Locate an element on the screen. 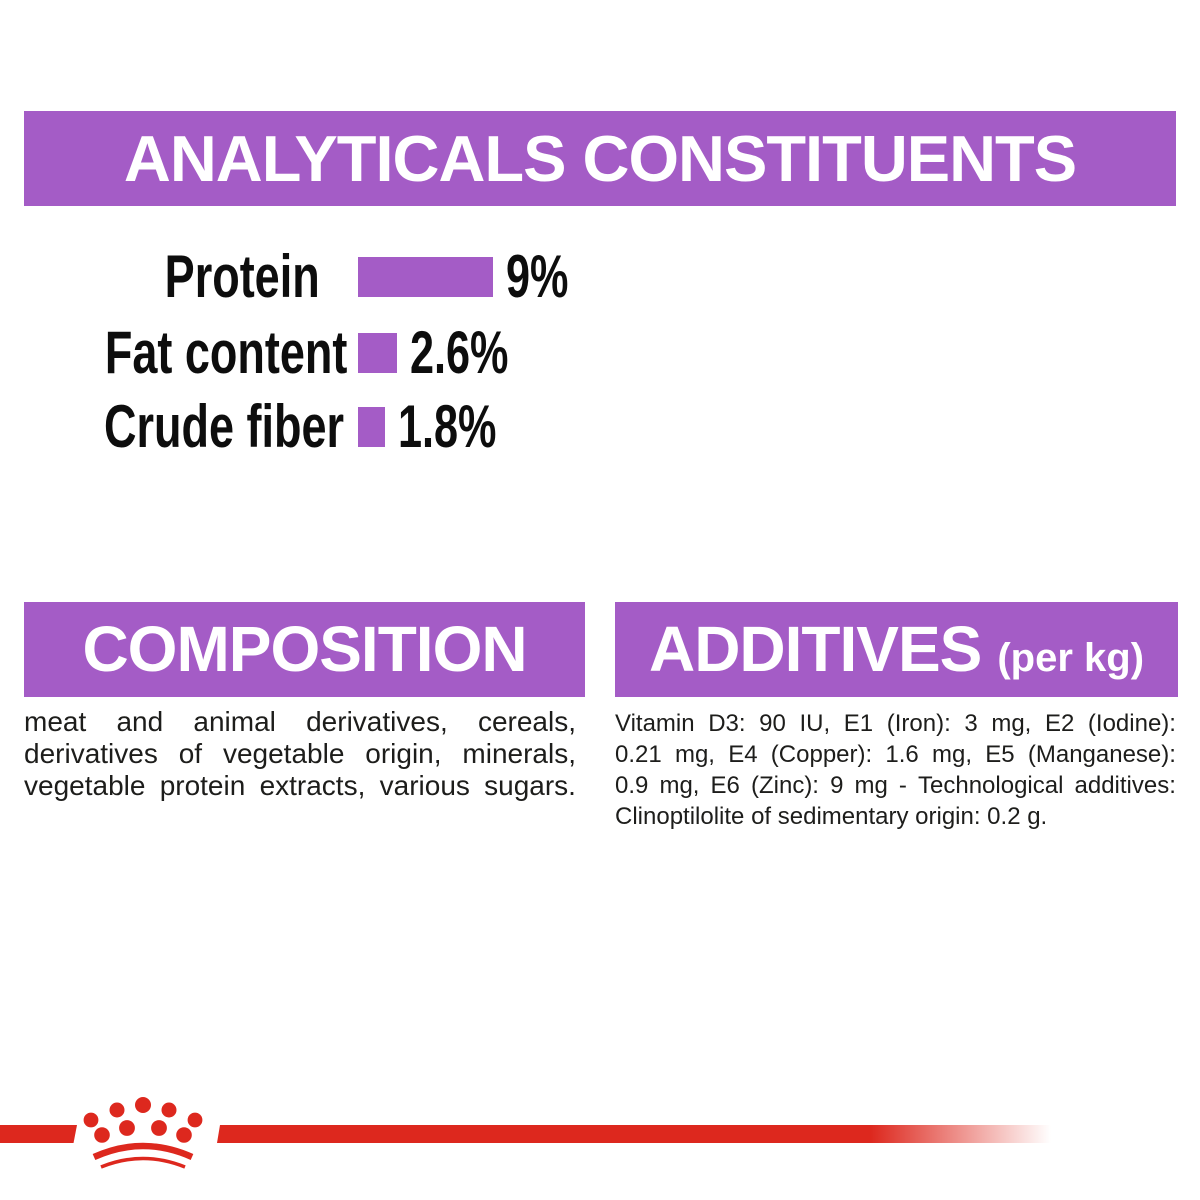 The image size is (1200, 1200). additives-title-main: ADDITIVES is located at coordinates (815, 649).